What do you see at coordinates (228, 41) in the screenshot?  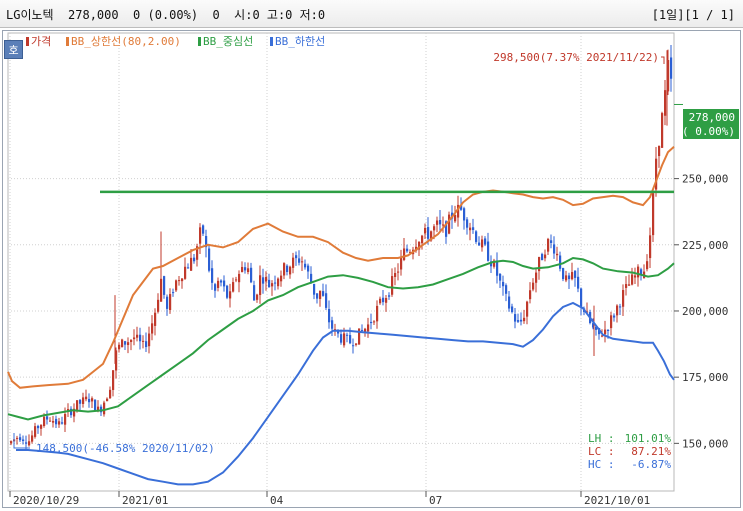 I see `legend-label: BB_중심선` at bounding box center [228, 41].